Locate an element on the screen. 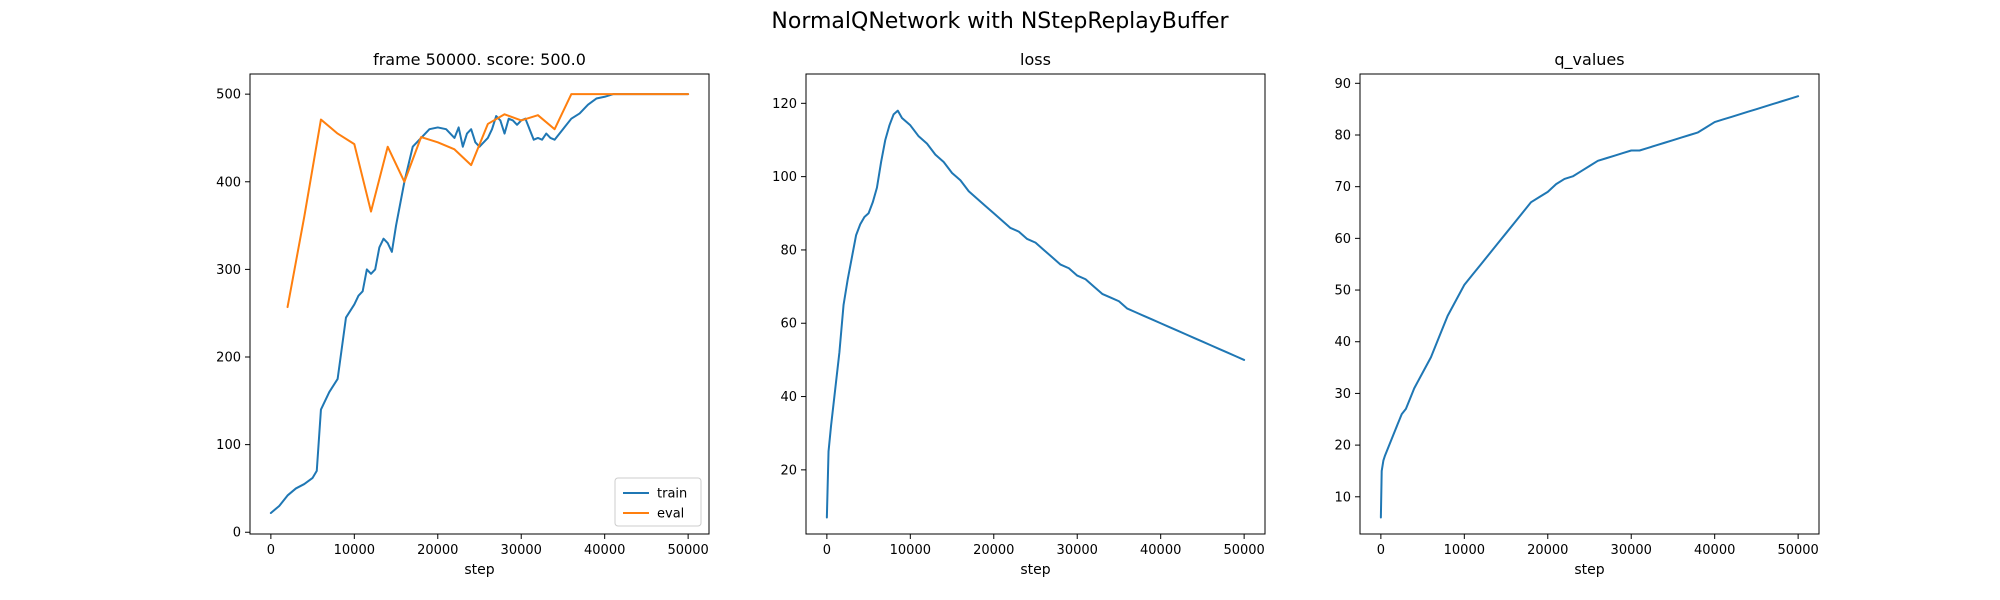 This screenshot has width=2000, height=600. score-ytick-label: 0 is located at coordinates (237, 533).